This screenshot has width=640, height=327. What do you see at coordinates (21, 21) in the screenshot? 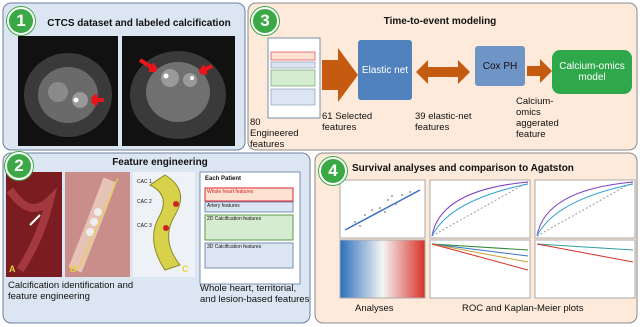
I see `panel-number: 1` at bounding box center [21, 21].